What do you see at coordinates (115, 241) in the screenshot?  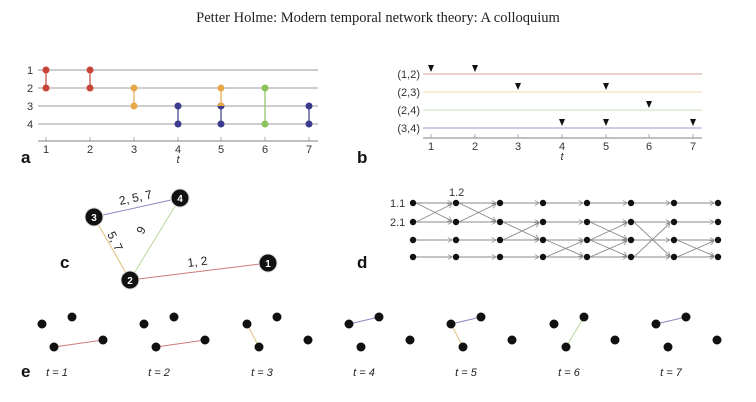 I see `edge-label-23: 5, 7` at bounding box center [115, 241].